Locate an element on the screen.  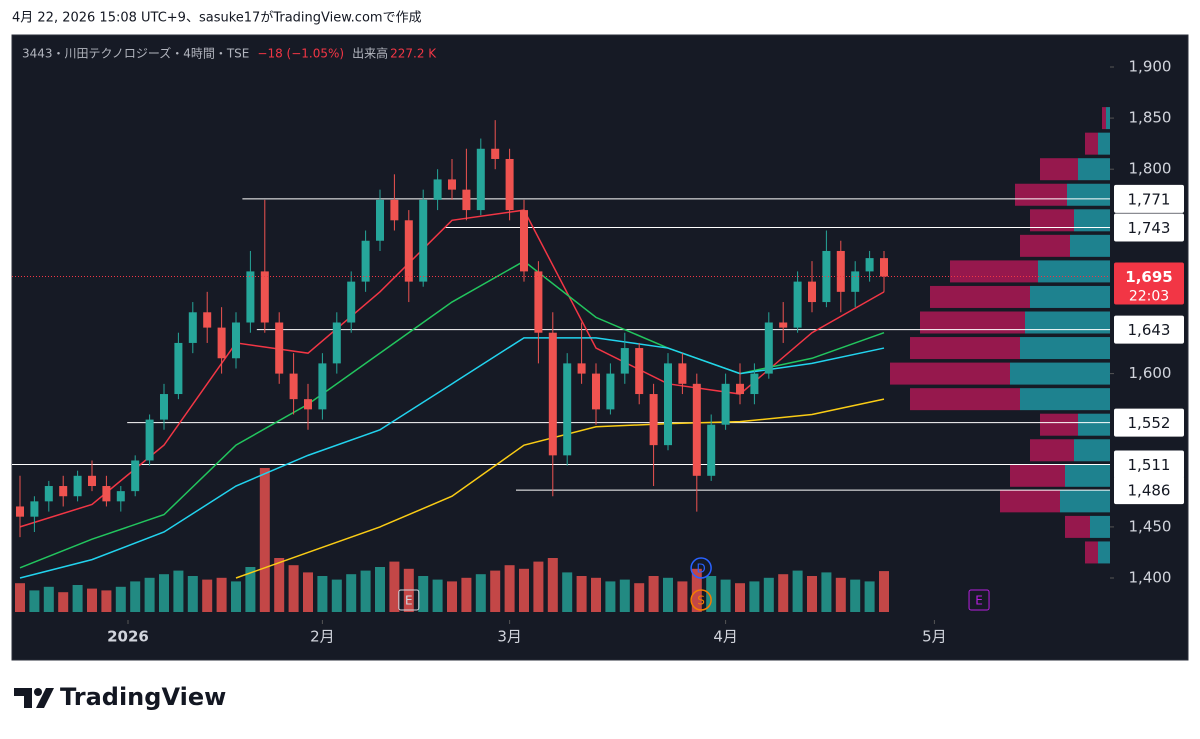
countdown: 22:03 is located at coordinates (1149, 297).